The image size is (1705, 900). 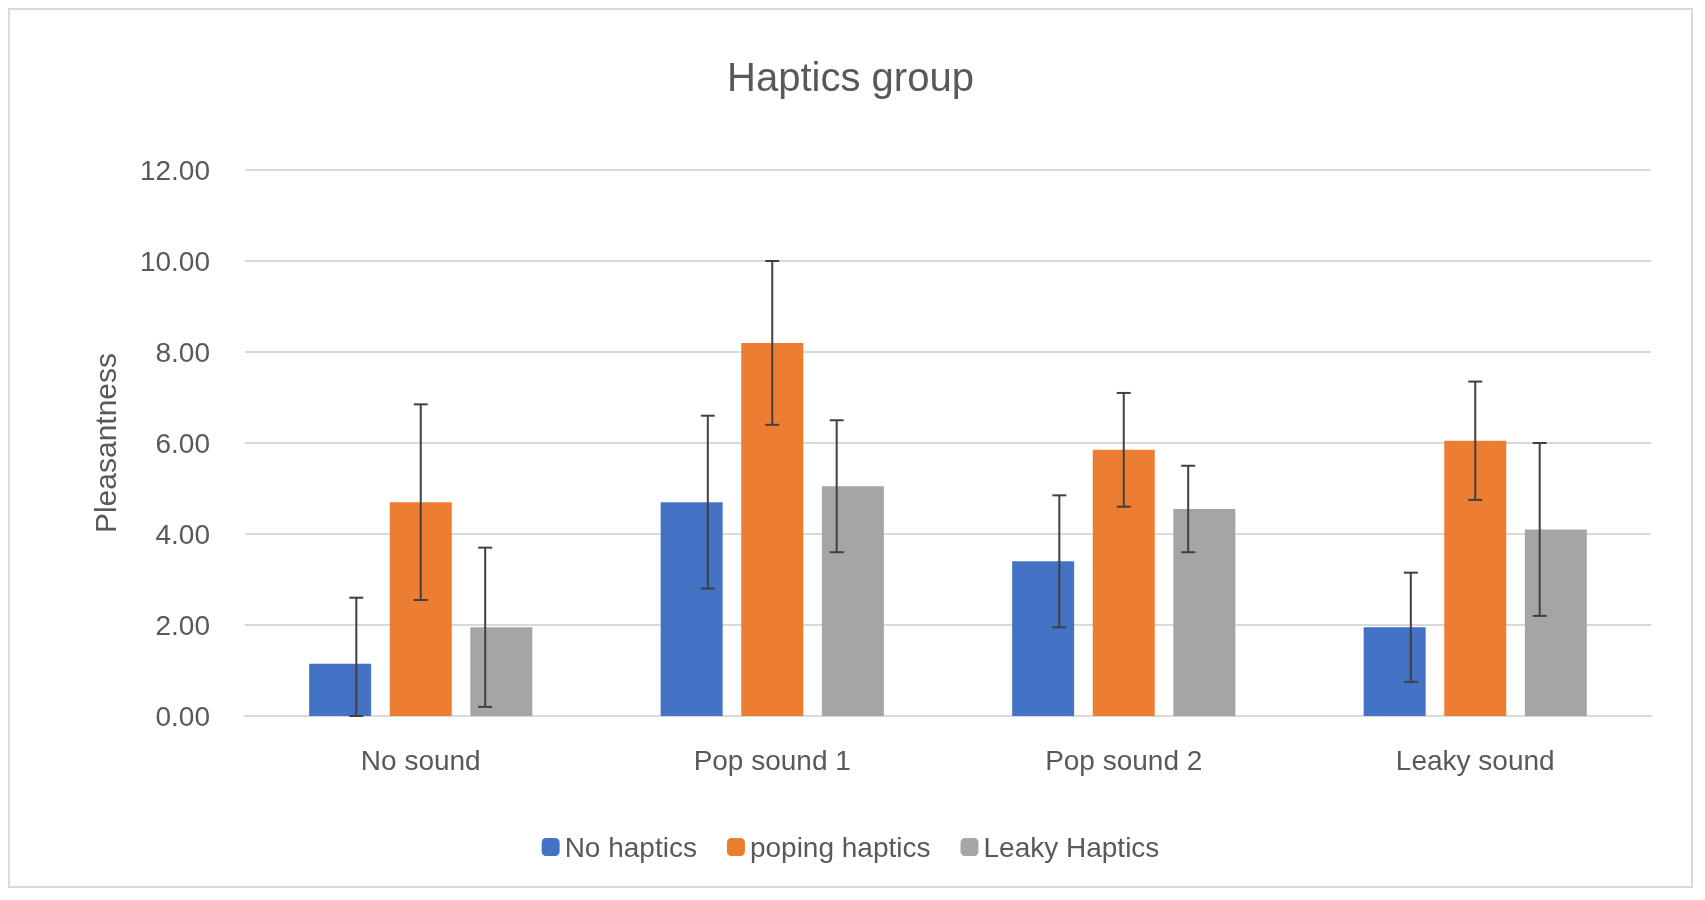 What do you see at coordinates (182, 534) in the screenshot?
I see `y-tick-label: 4.00` at bounding box center [182, 534].